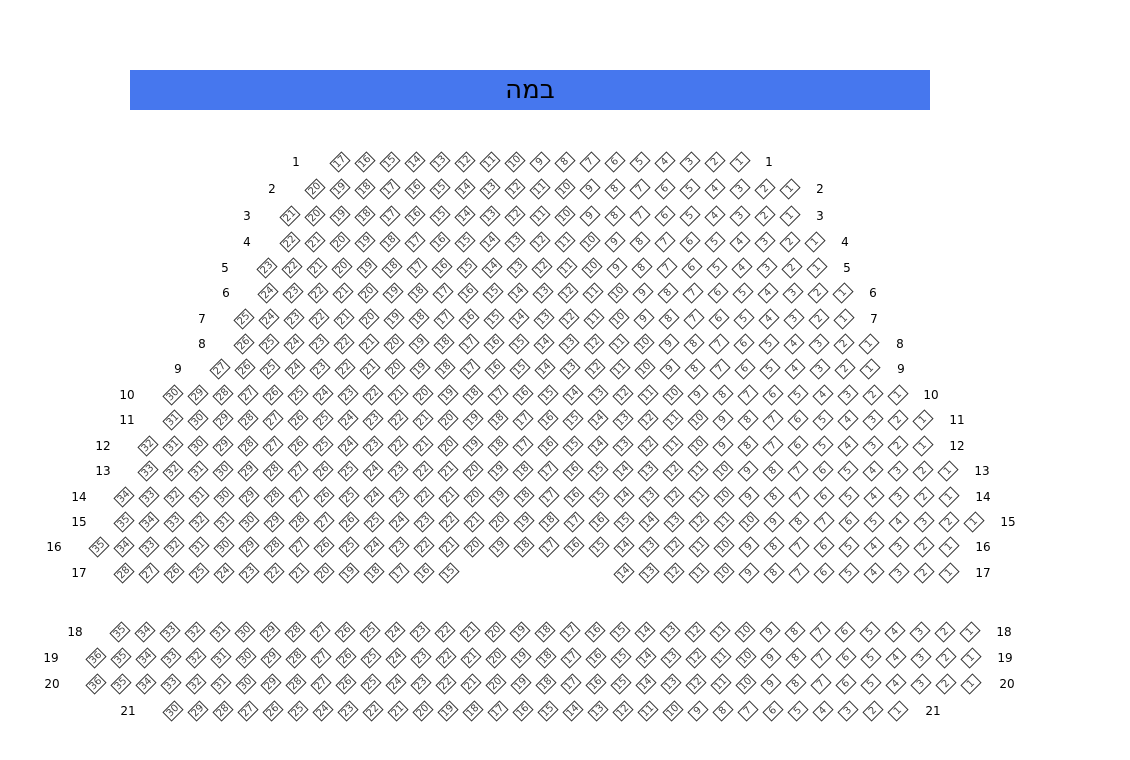 This screenshot has height=760, width=1130. I want to click on seat: 26, so click(298, 420).